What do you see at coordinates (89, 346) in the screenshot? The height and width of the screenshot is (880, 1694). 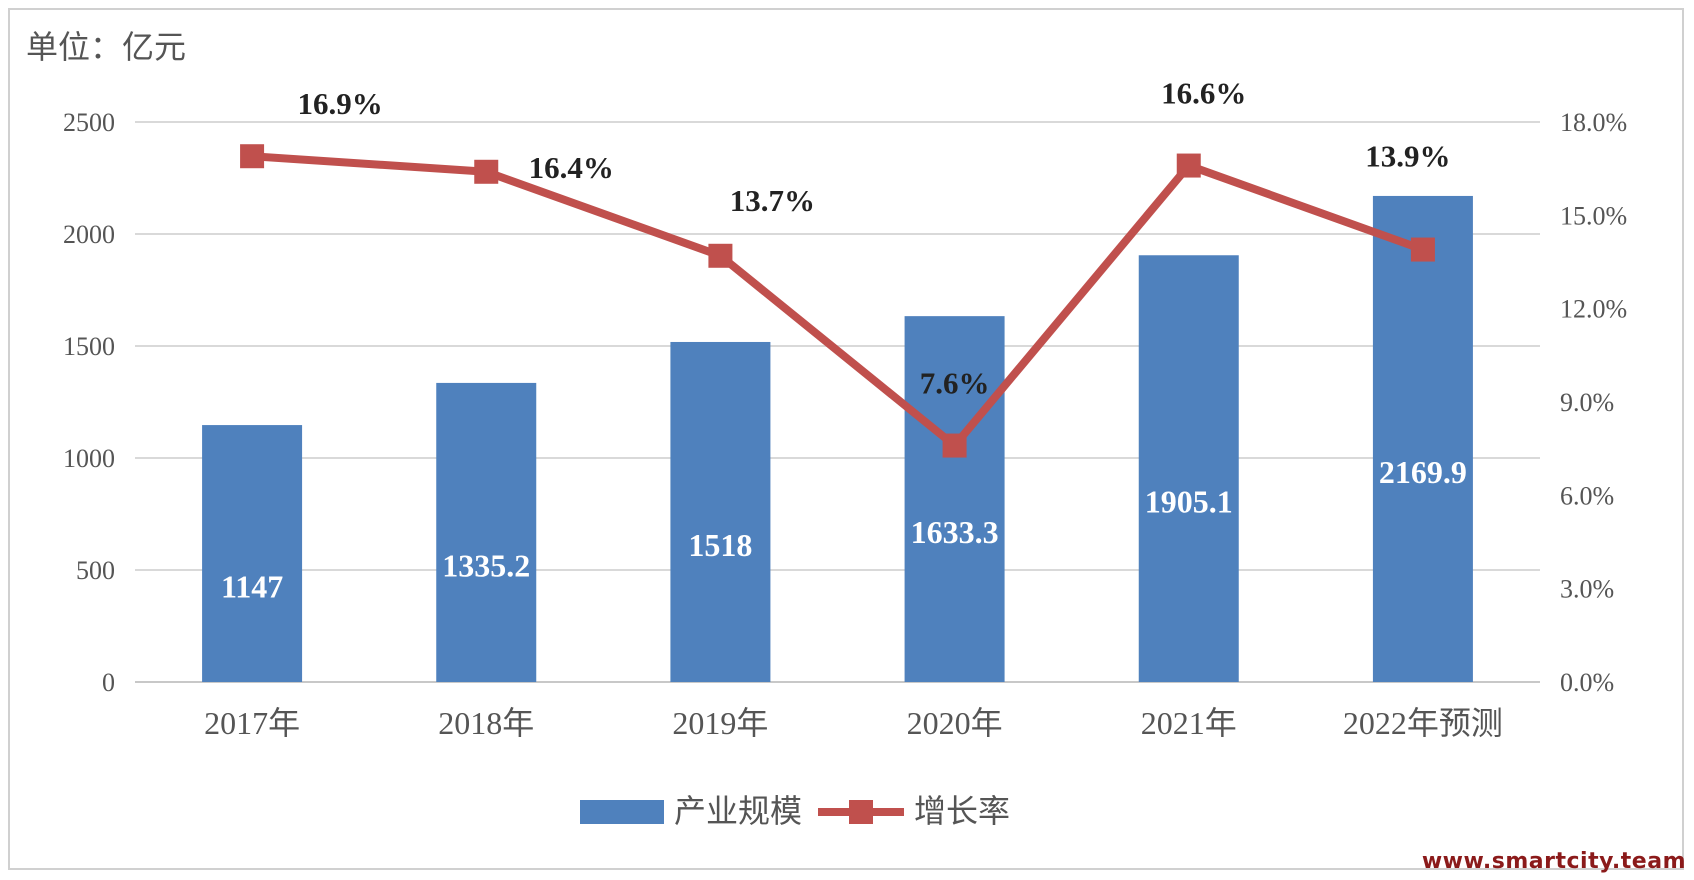 I see `y-left-tick-label: 1500` at bounding box center [89, 346].